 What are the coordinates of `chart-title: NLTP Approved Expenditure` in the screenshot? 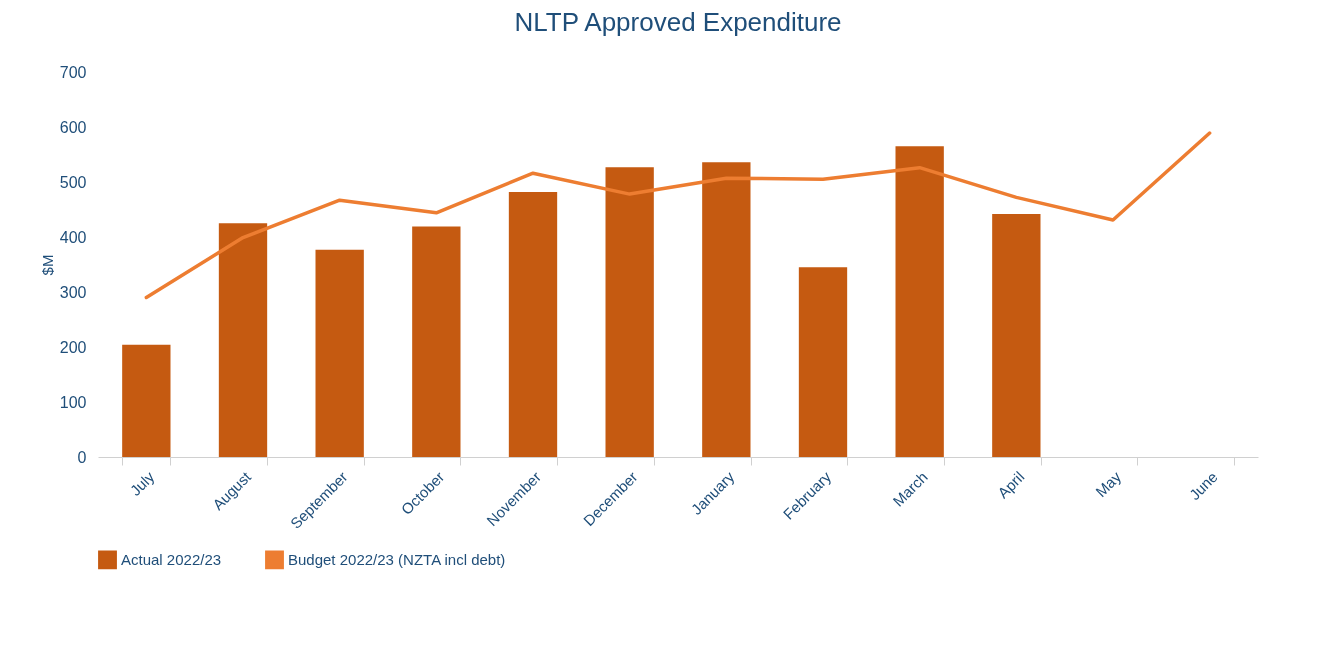 It's located at (678, 22).